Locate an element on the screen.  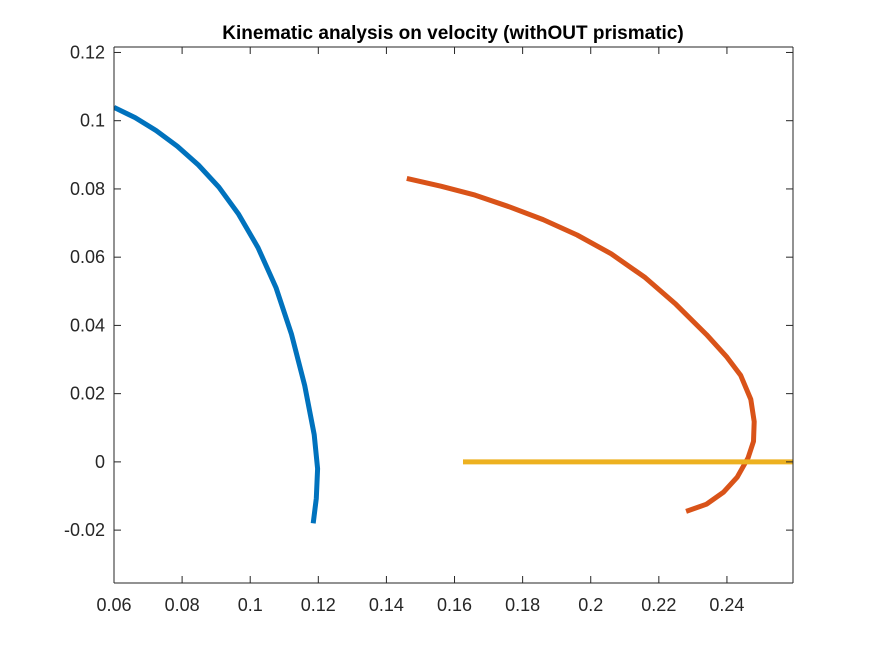
x-tick-label: 0.12 is located at coordinates (318, 605).